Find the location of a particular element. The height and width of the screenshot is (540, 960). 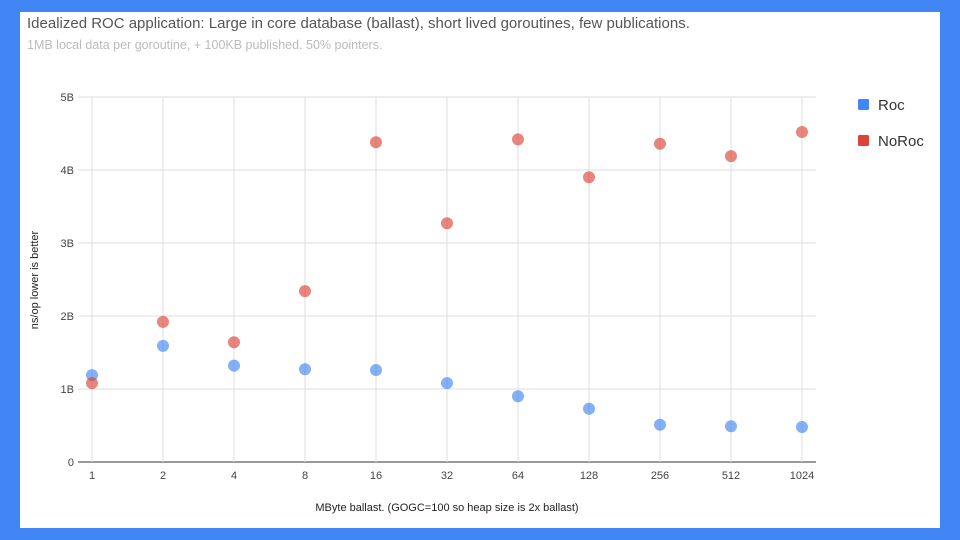

legend-label-noroc: NoRoc is located at coordinates (901, 141).